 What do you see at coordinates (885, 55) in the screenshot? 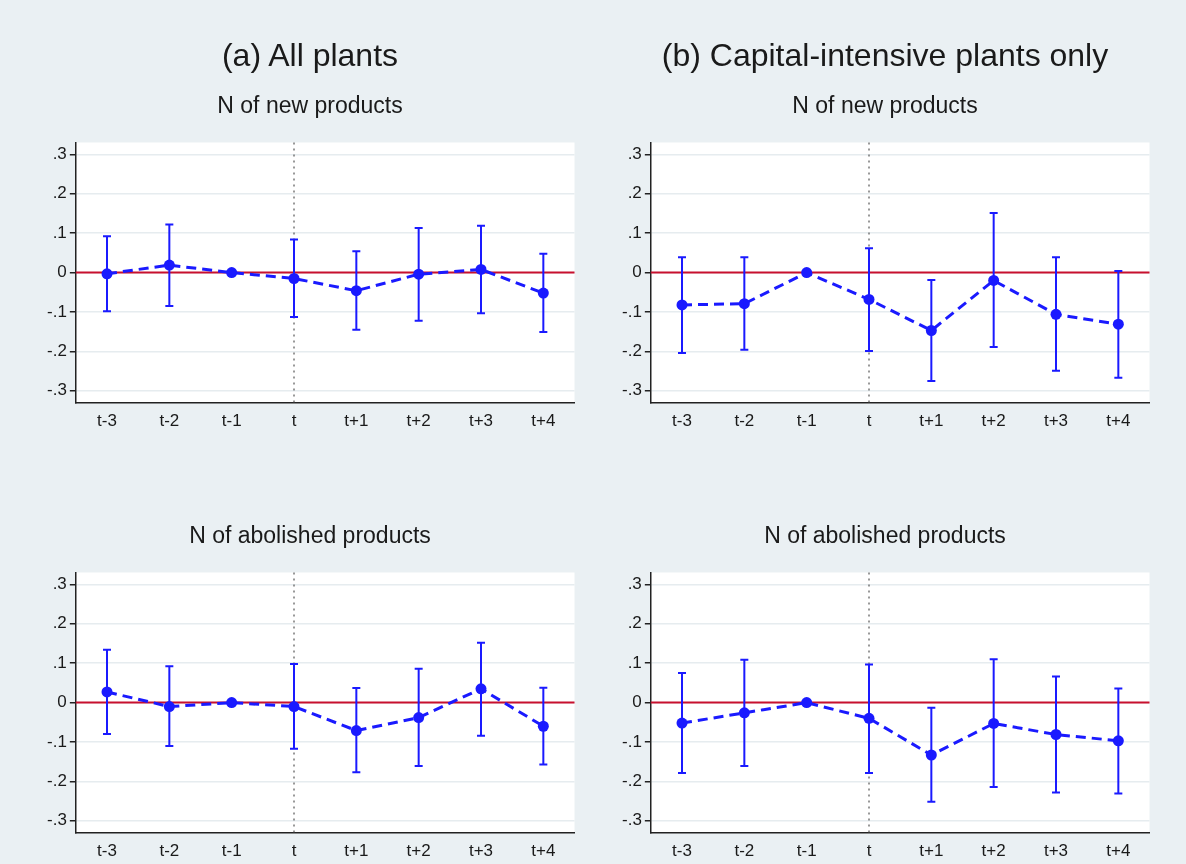
I see `chart-title: (b) Capital-intensive plants only` at bounding box center [885, 55].